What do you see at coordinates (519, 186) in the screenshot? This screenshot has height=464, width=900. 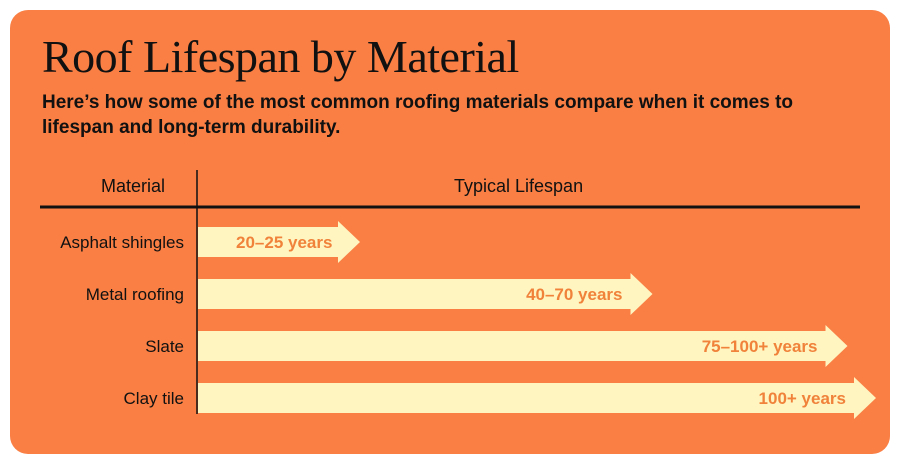 I see `lifespan-column-header: Typical Lifespan` at bounding box center [519, 186].